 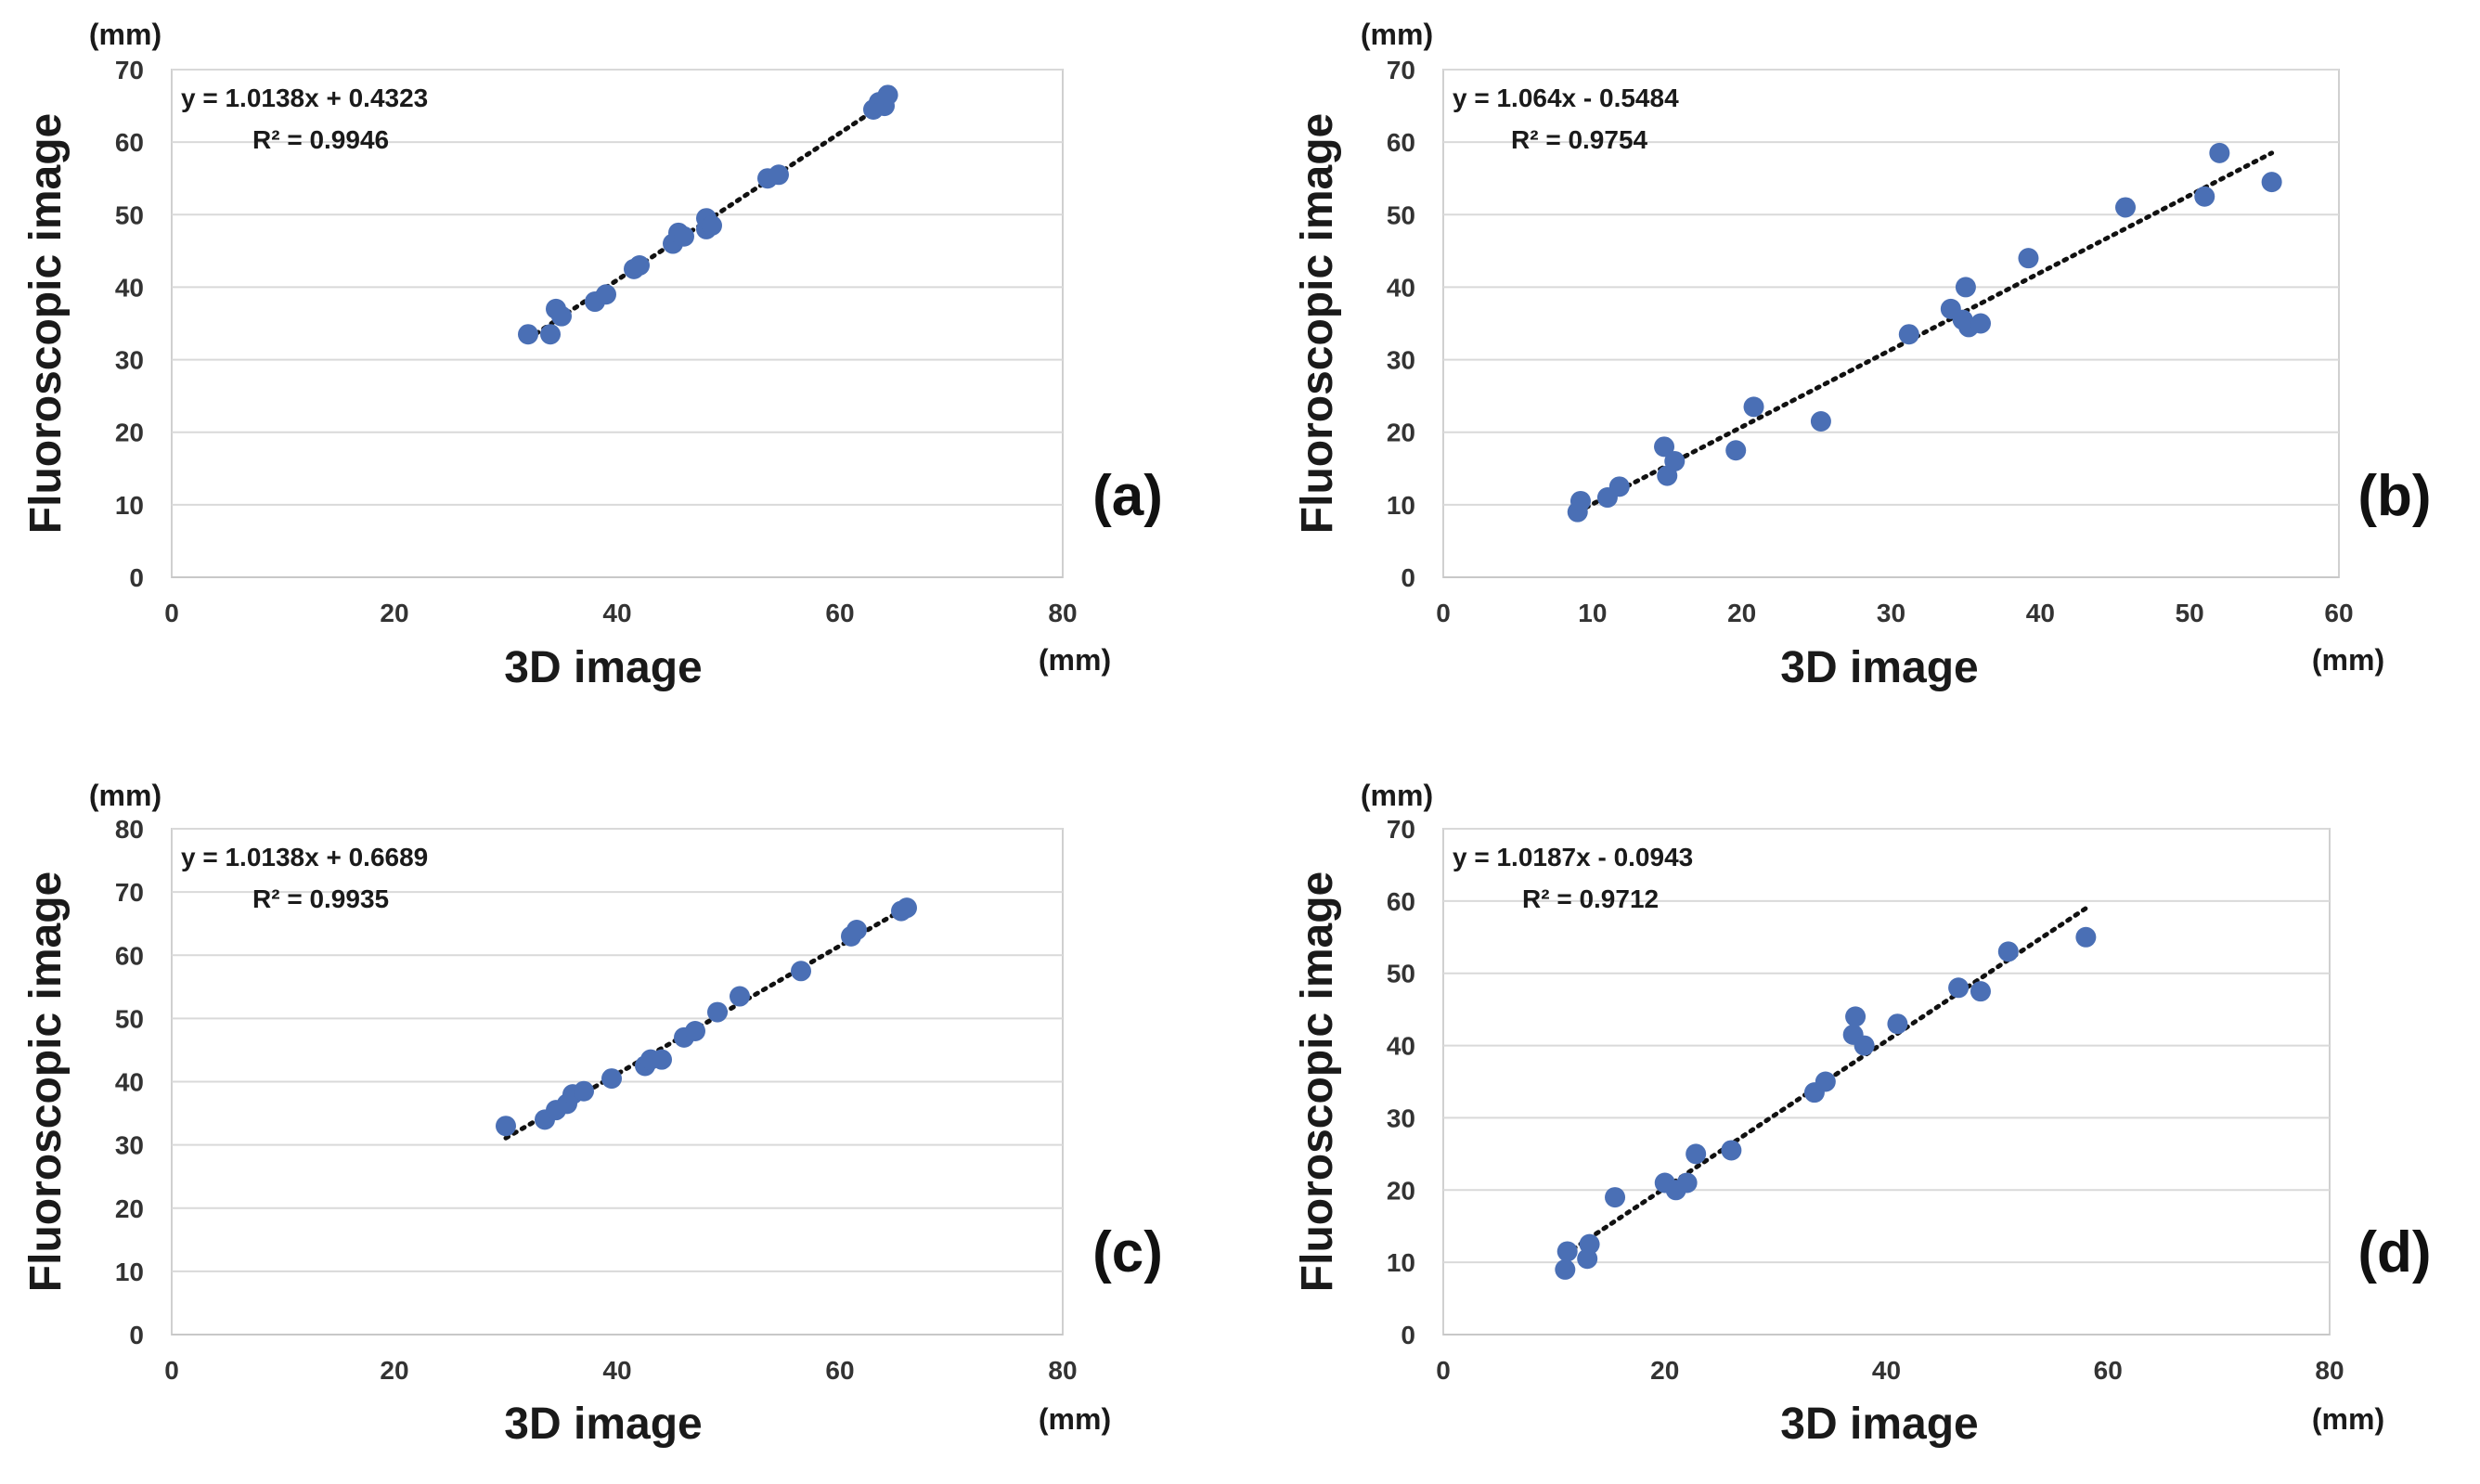 What do you see at coordinates (320, 140) in the screenshot?
I see `r-squared-label: R² = 0.9946` at bounding box center [320, 140].